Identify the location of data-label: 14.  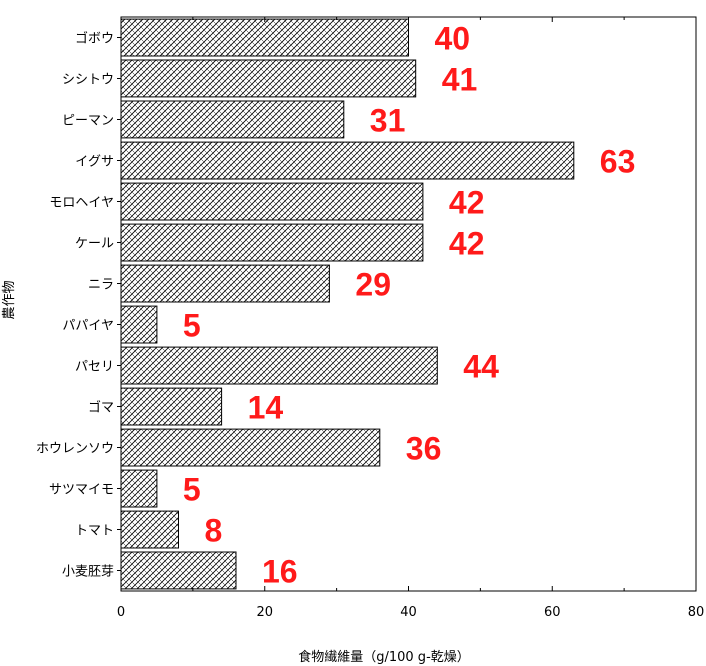
(266, 408).